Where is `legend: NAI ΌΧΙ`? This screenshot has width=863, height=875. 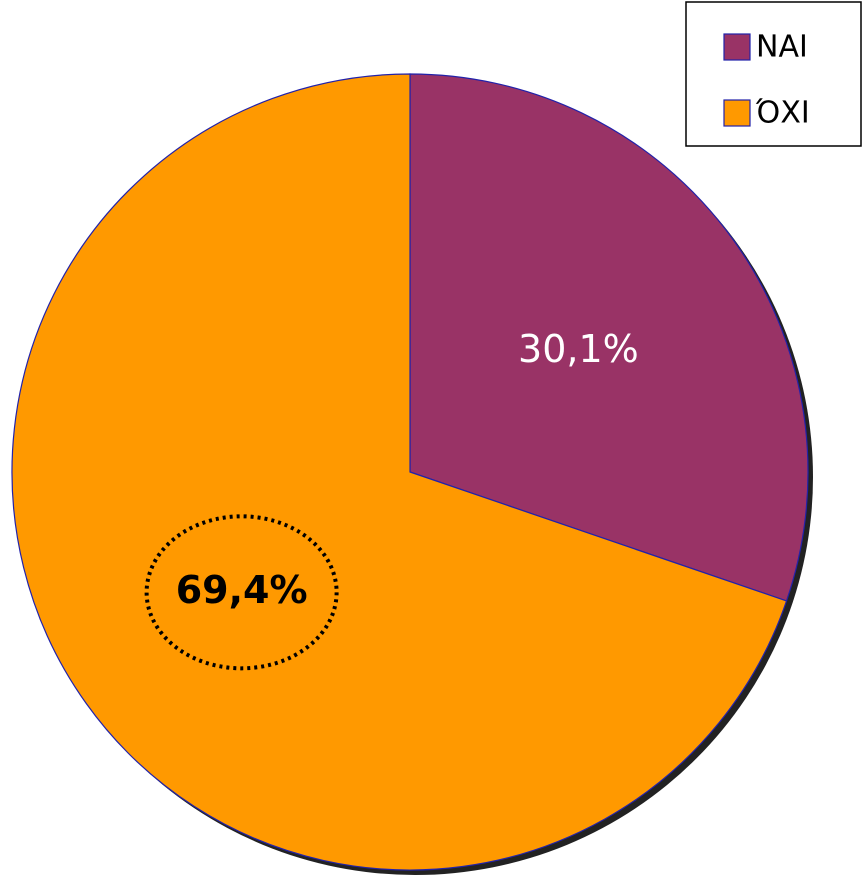 legend: NAI ΌΧΙ is located at coordinates (773, 74).